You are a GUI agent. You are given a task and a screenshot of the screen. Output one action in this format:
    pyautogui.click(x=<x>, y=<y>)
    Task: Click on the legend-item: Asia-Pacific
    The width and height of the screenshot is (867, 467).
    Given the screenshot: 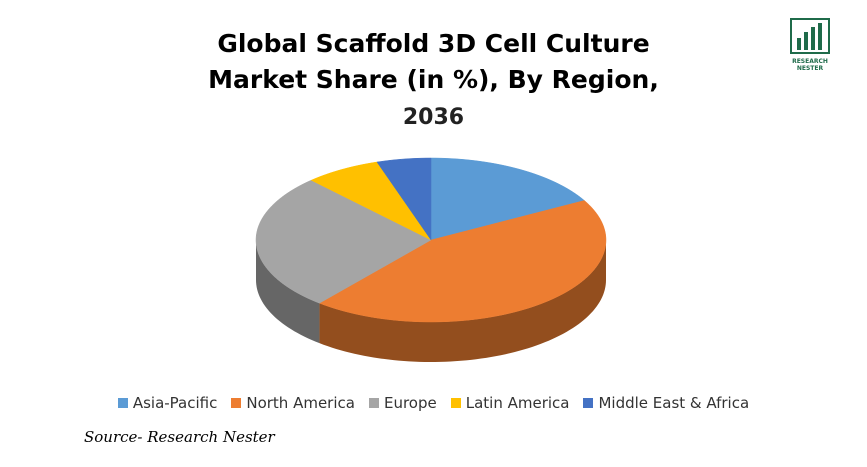 What is the action you would take?
    pyautogui.click(x=167, y=403)
    